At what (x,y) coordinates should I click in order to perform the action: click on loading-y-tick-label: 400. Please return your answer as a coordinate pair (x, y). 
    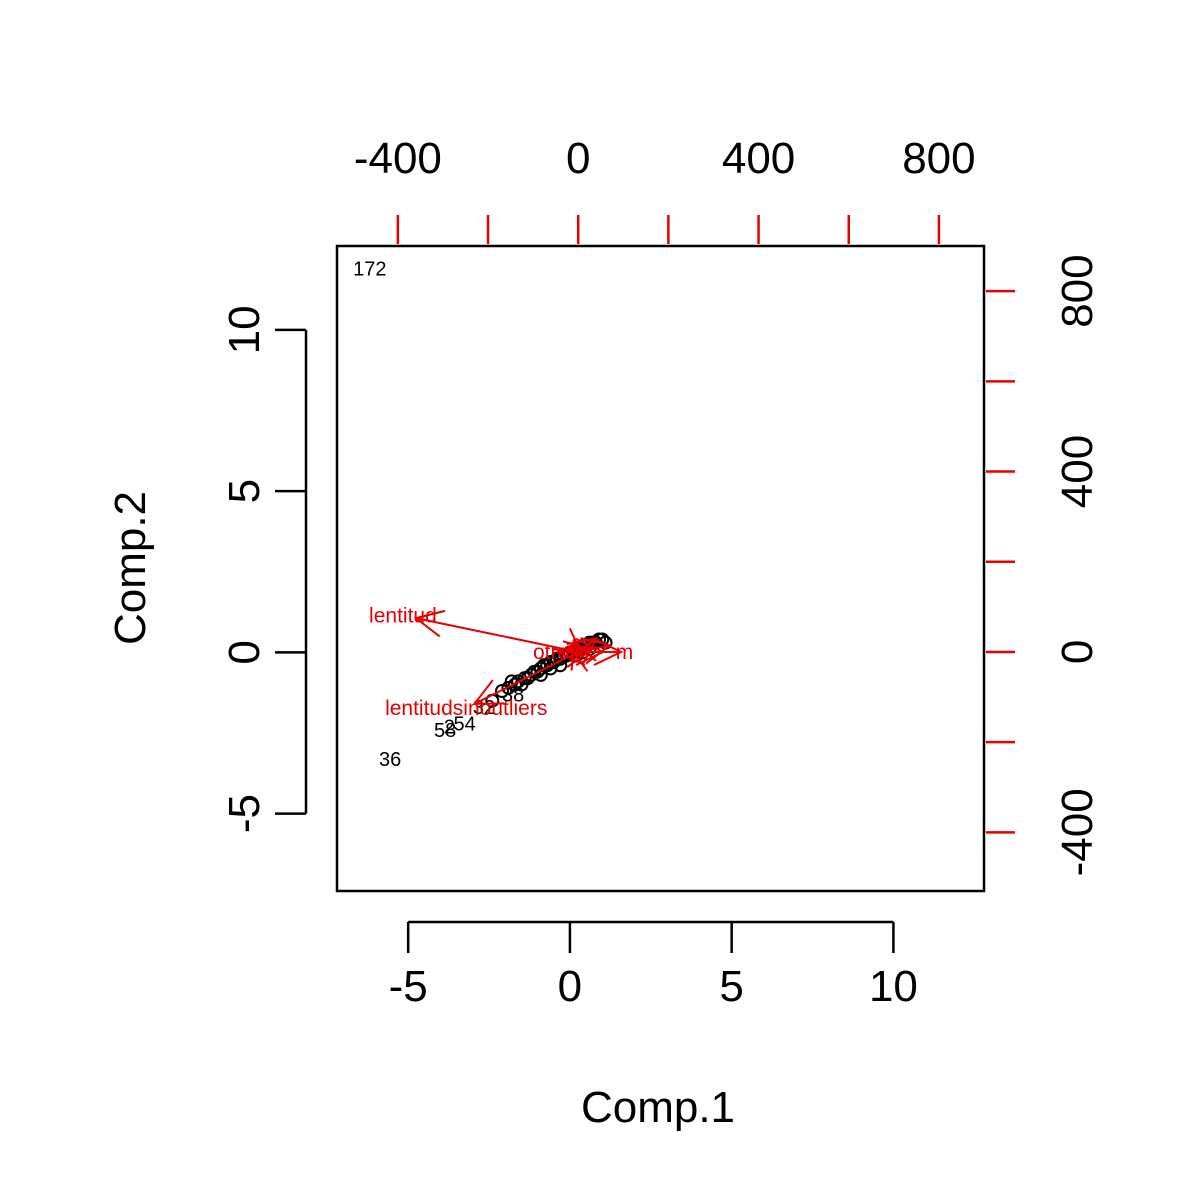
    Looking at the image, I should click on (1077, 471).